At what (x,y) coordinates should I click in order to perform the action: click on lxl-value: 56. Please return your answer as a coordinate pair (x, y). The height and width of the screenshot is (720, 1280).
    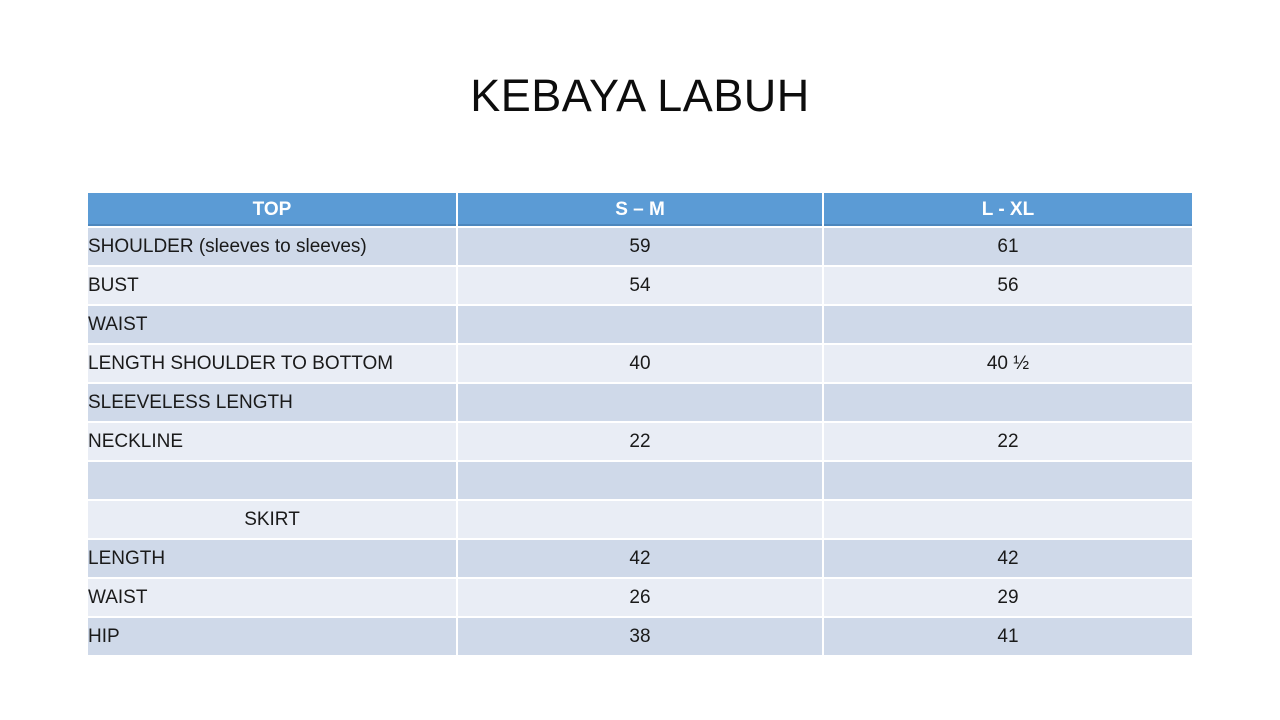
    Looking at the image, I should click on (1008, 285).